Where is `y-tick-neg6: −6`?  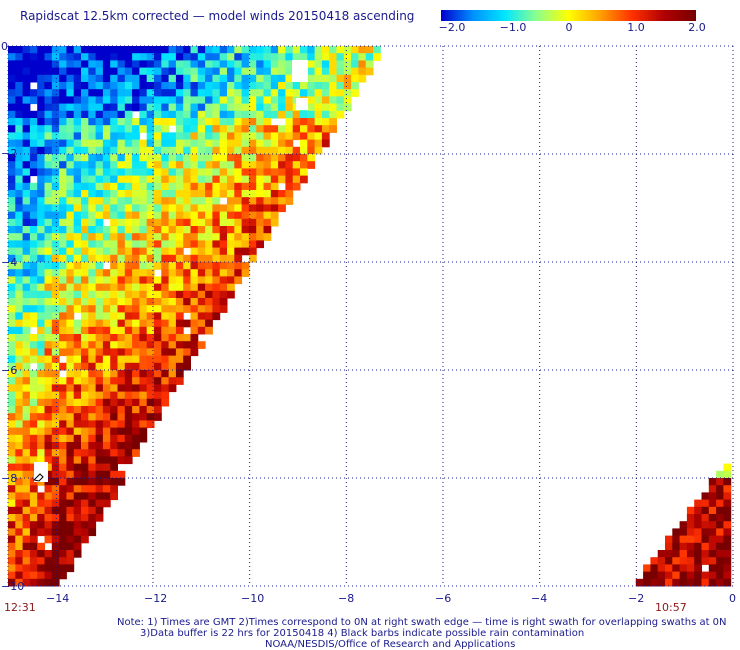
y-tick-neg6: −6 is located at coordinates (9, 370).